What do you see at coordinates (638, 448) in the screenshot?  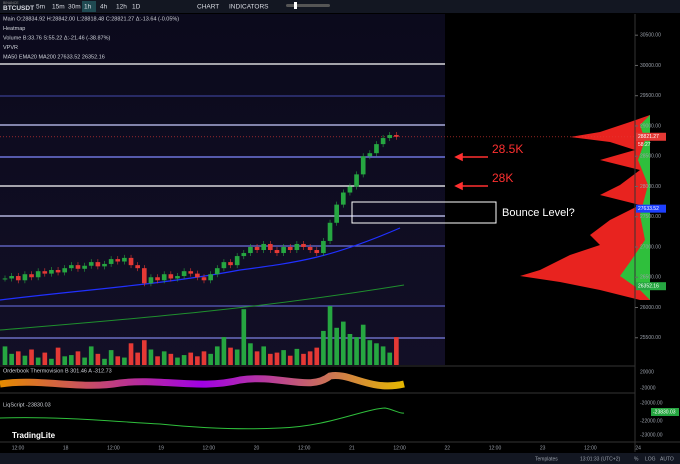 I see `time-tick-label: 24` at bounding box center [638, 448].